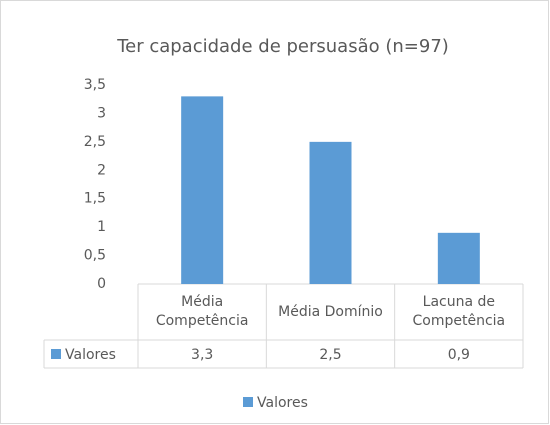 The height and width of the screenshot is (425, 550). What do you see at coordinates (101, 227) in the screenshot?
I see `y-tick-label: 1` at bounding box center [101, 227].